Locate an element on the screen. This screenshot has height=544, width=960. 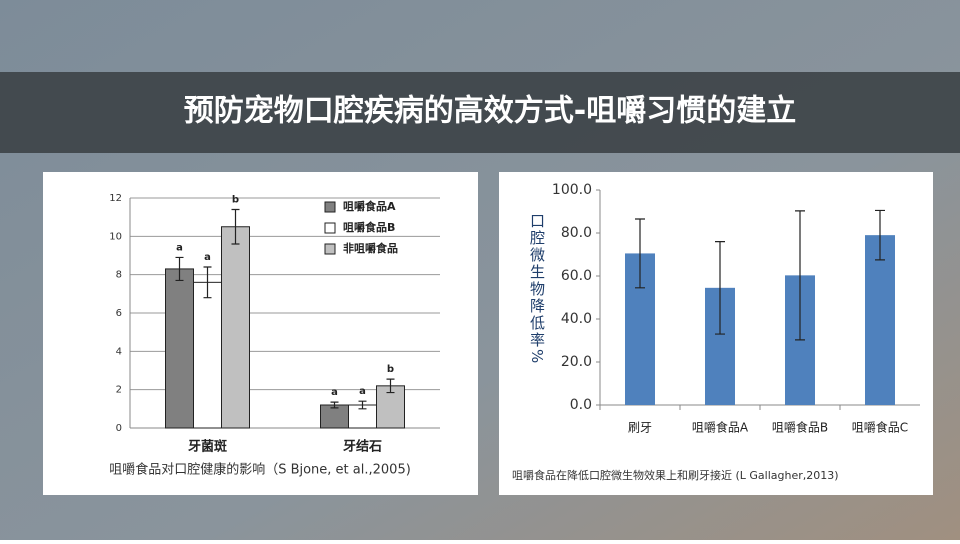
y-tick-label: 12 is located at coordinates (115, 198).